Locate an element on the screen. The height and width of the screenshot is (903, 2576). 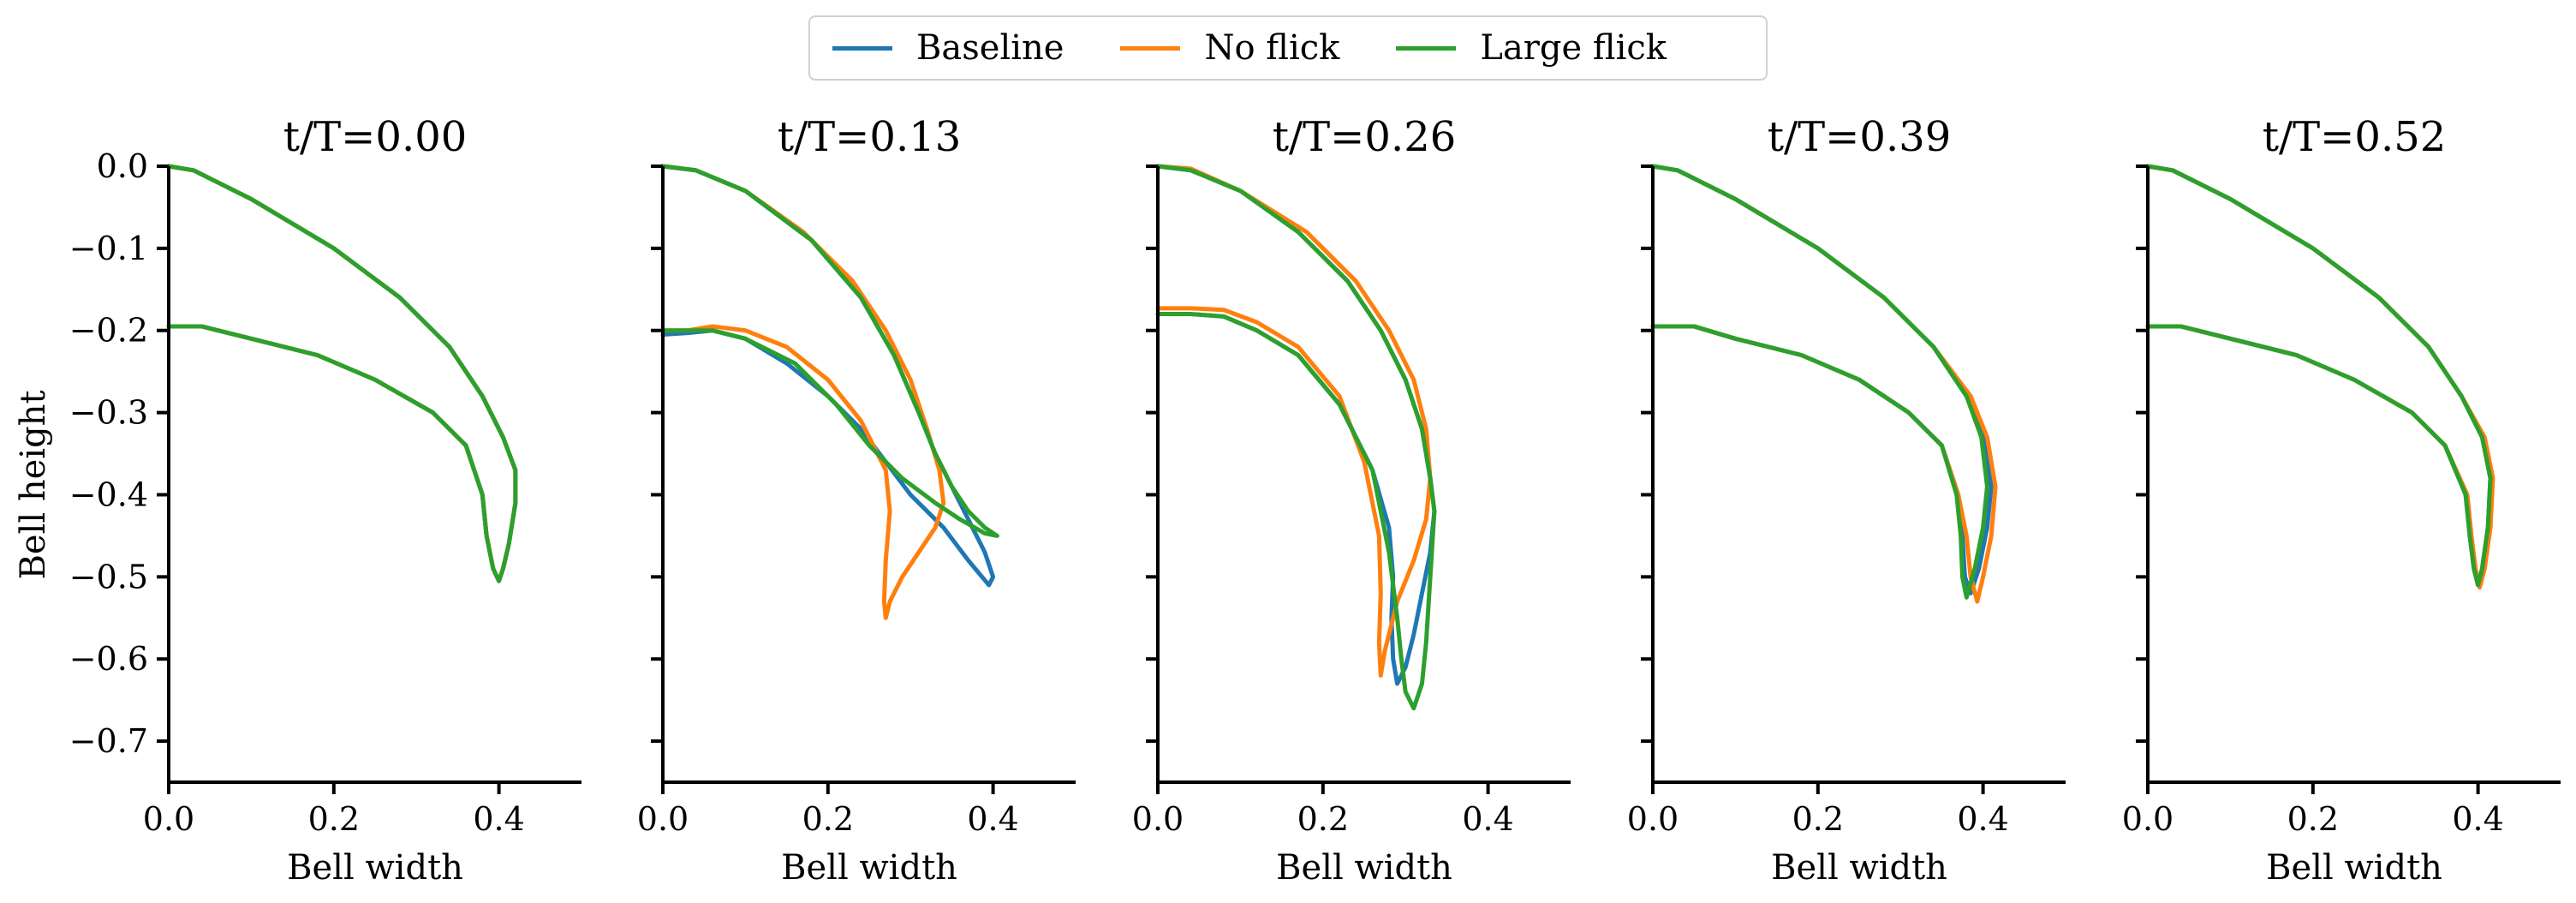
panel-2: 0.0 0.2 0.4 Bell width t/T=0.13 is located at coordinates (856, 500).